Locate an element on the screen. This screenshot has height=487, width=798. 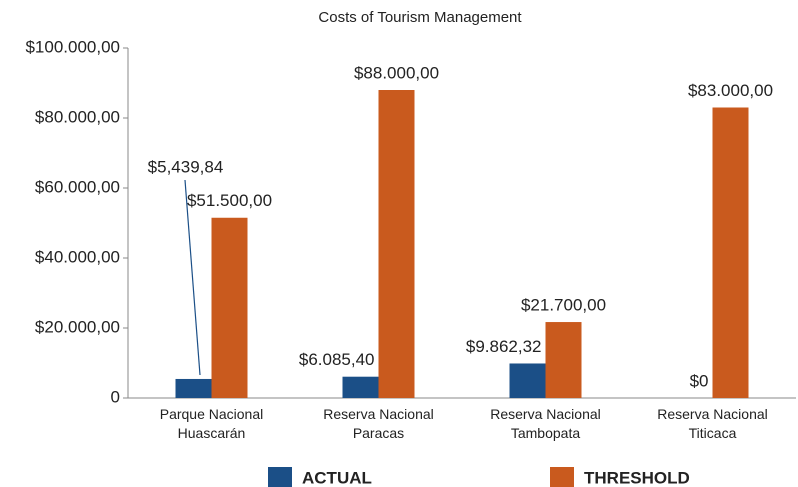
x-tick-label: Reserva Nacional Paracas is located at coordinates (378, 423).